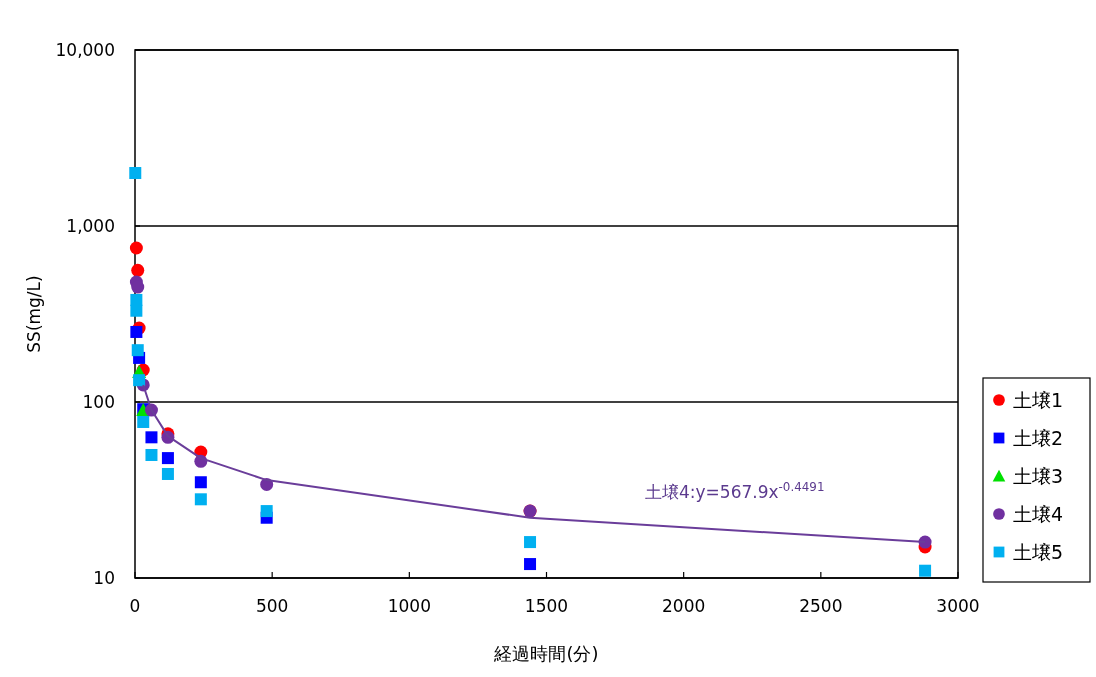 The width and height of the screenshot is (1096, 677). What do you see at coordinates (1038, 476) in the screenshot?
I see `legend-label: 土壌3` at bounding box center [1038, 476].